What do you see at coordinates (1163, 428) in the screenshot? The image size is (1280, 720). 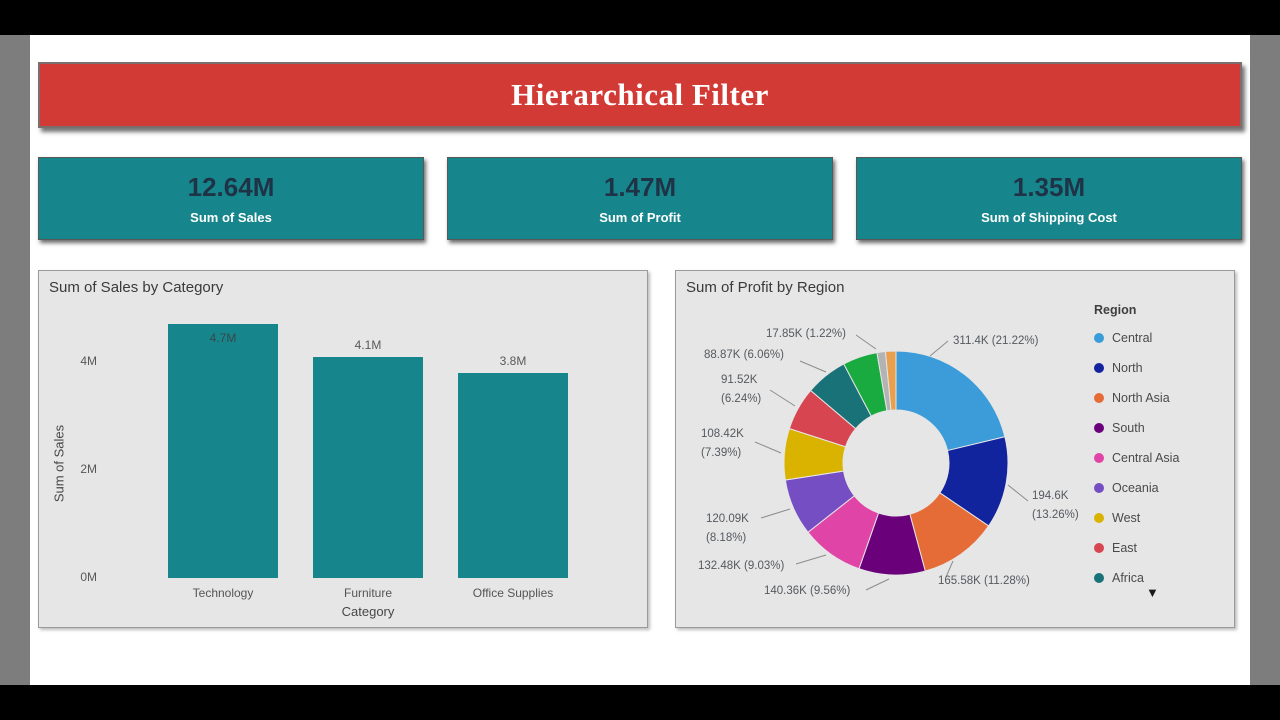 I see `legend-item-south: South` at bounding box center [1163, 428].